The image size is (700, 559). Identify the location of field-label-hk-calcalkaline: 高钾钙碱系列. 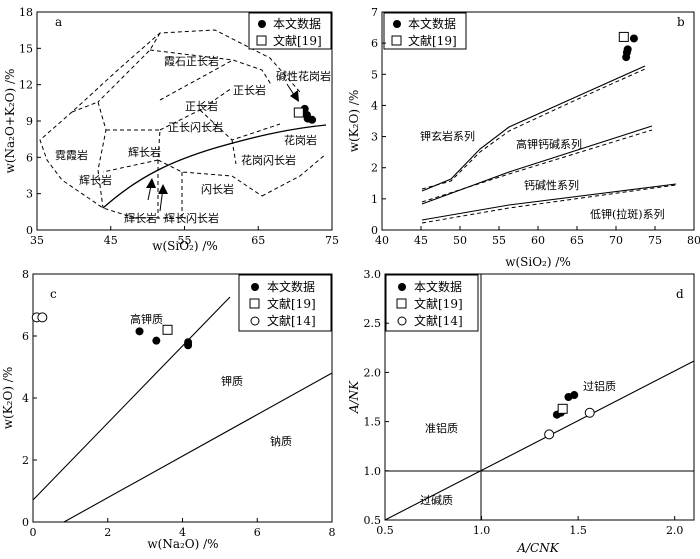
(549, 144).